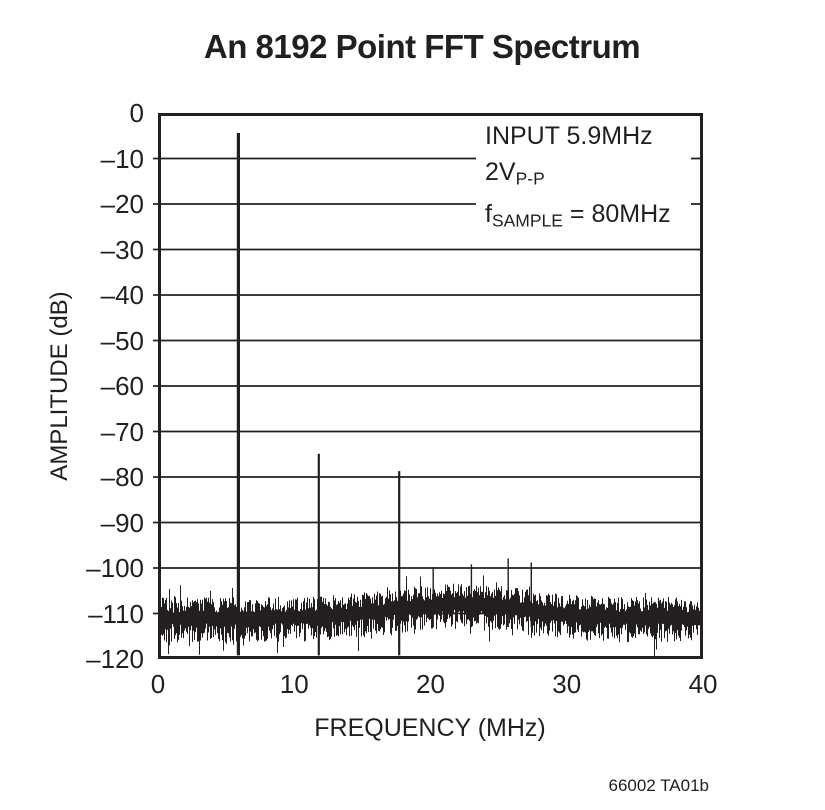  What do you see at coordinates (136, 113) in the screenshot?
I see `y-tick-label: 0` at bounding box center [136, 113].